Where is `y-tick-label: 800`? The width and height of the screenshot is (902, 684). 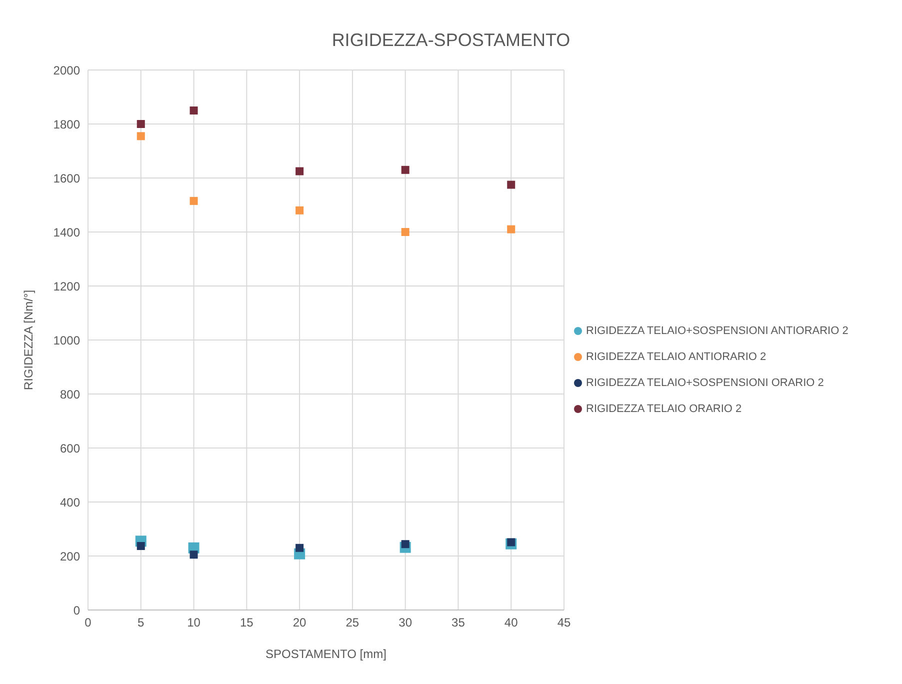
y-tick-label: 800 is located at coordinates (70, 394).